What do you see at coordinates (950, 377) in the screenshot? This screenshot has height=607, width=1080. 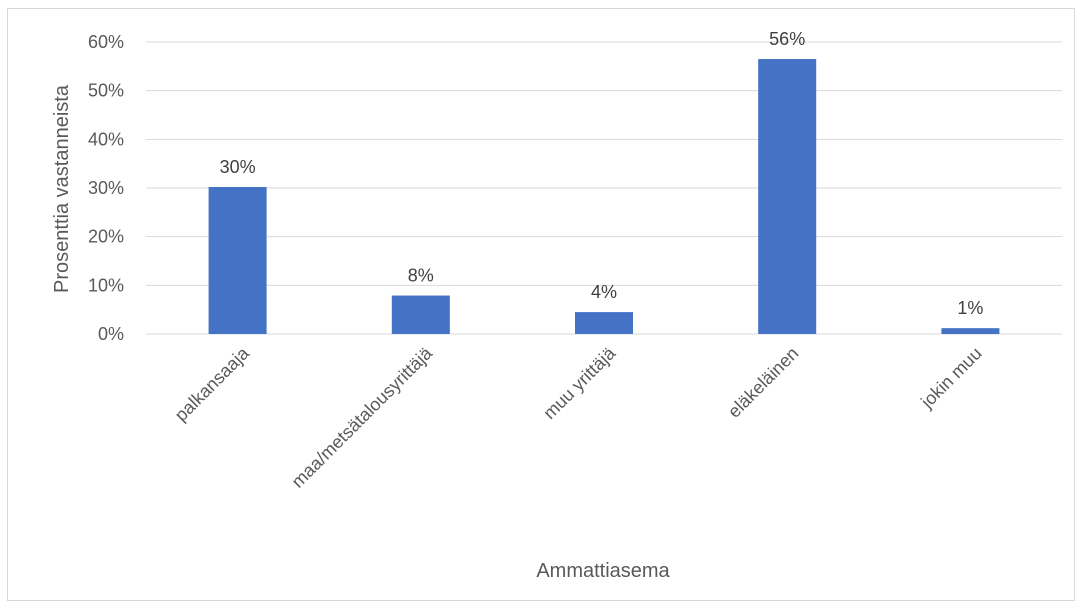 I see `x-tick-label: jokin muu` at bounding box center [950, 377].